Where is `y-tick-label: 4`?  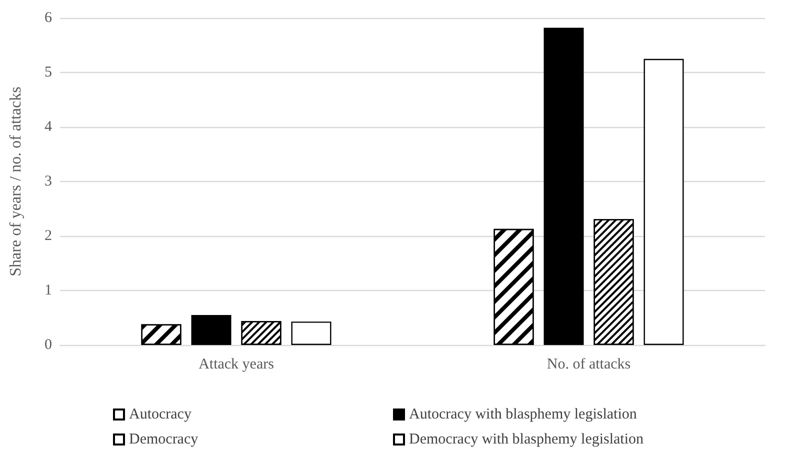
y-tick-label: 4 is located at coordinates (48, 127).